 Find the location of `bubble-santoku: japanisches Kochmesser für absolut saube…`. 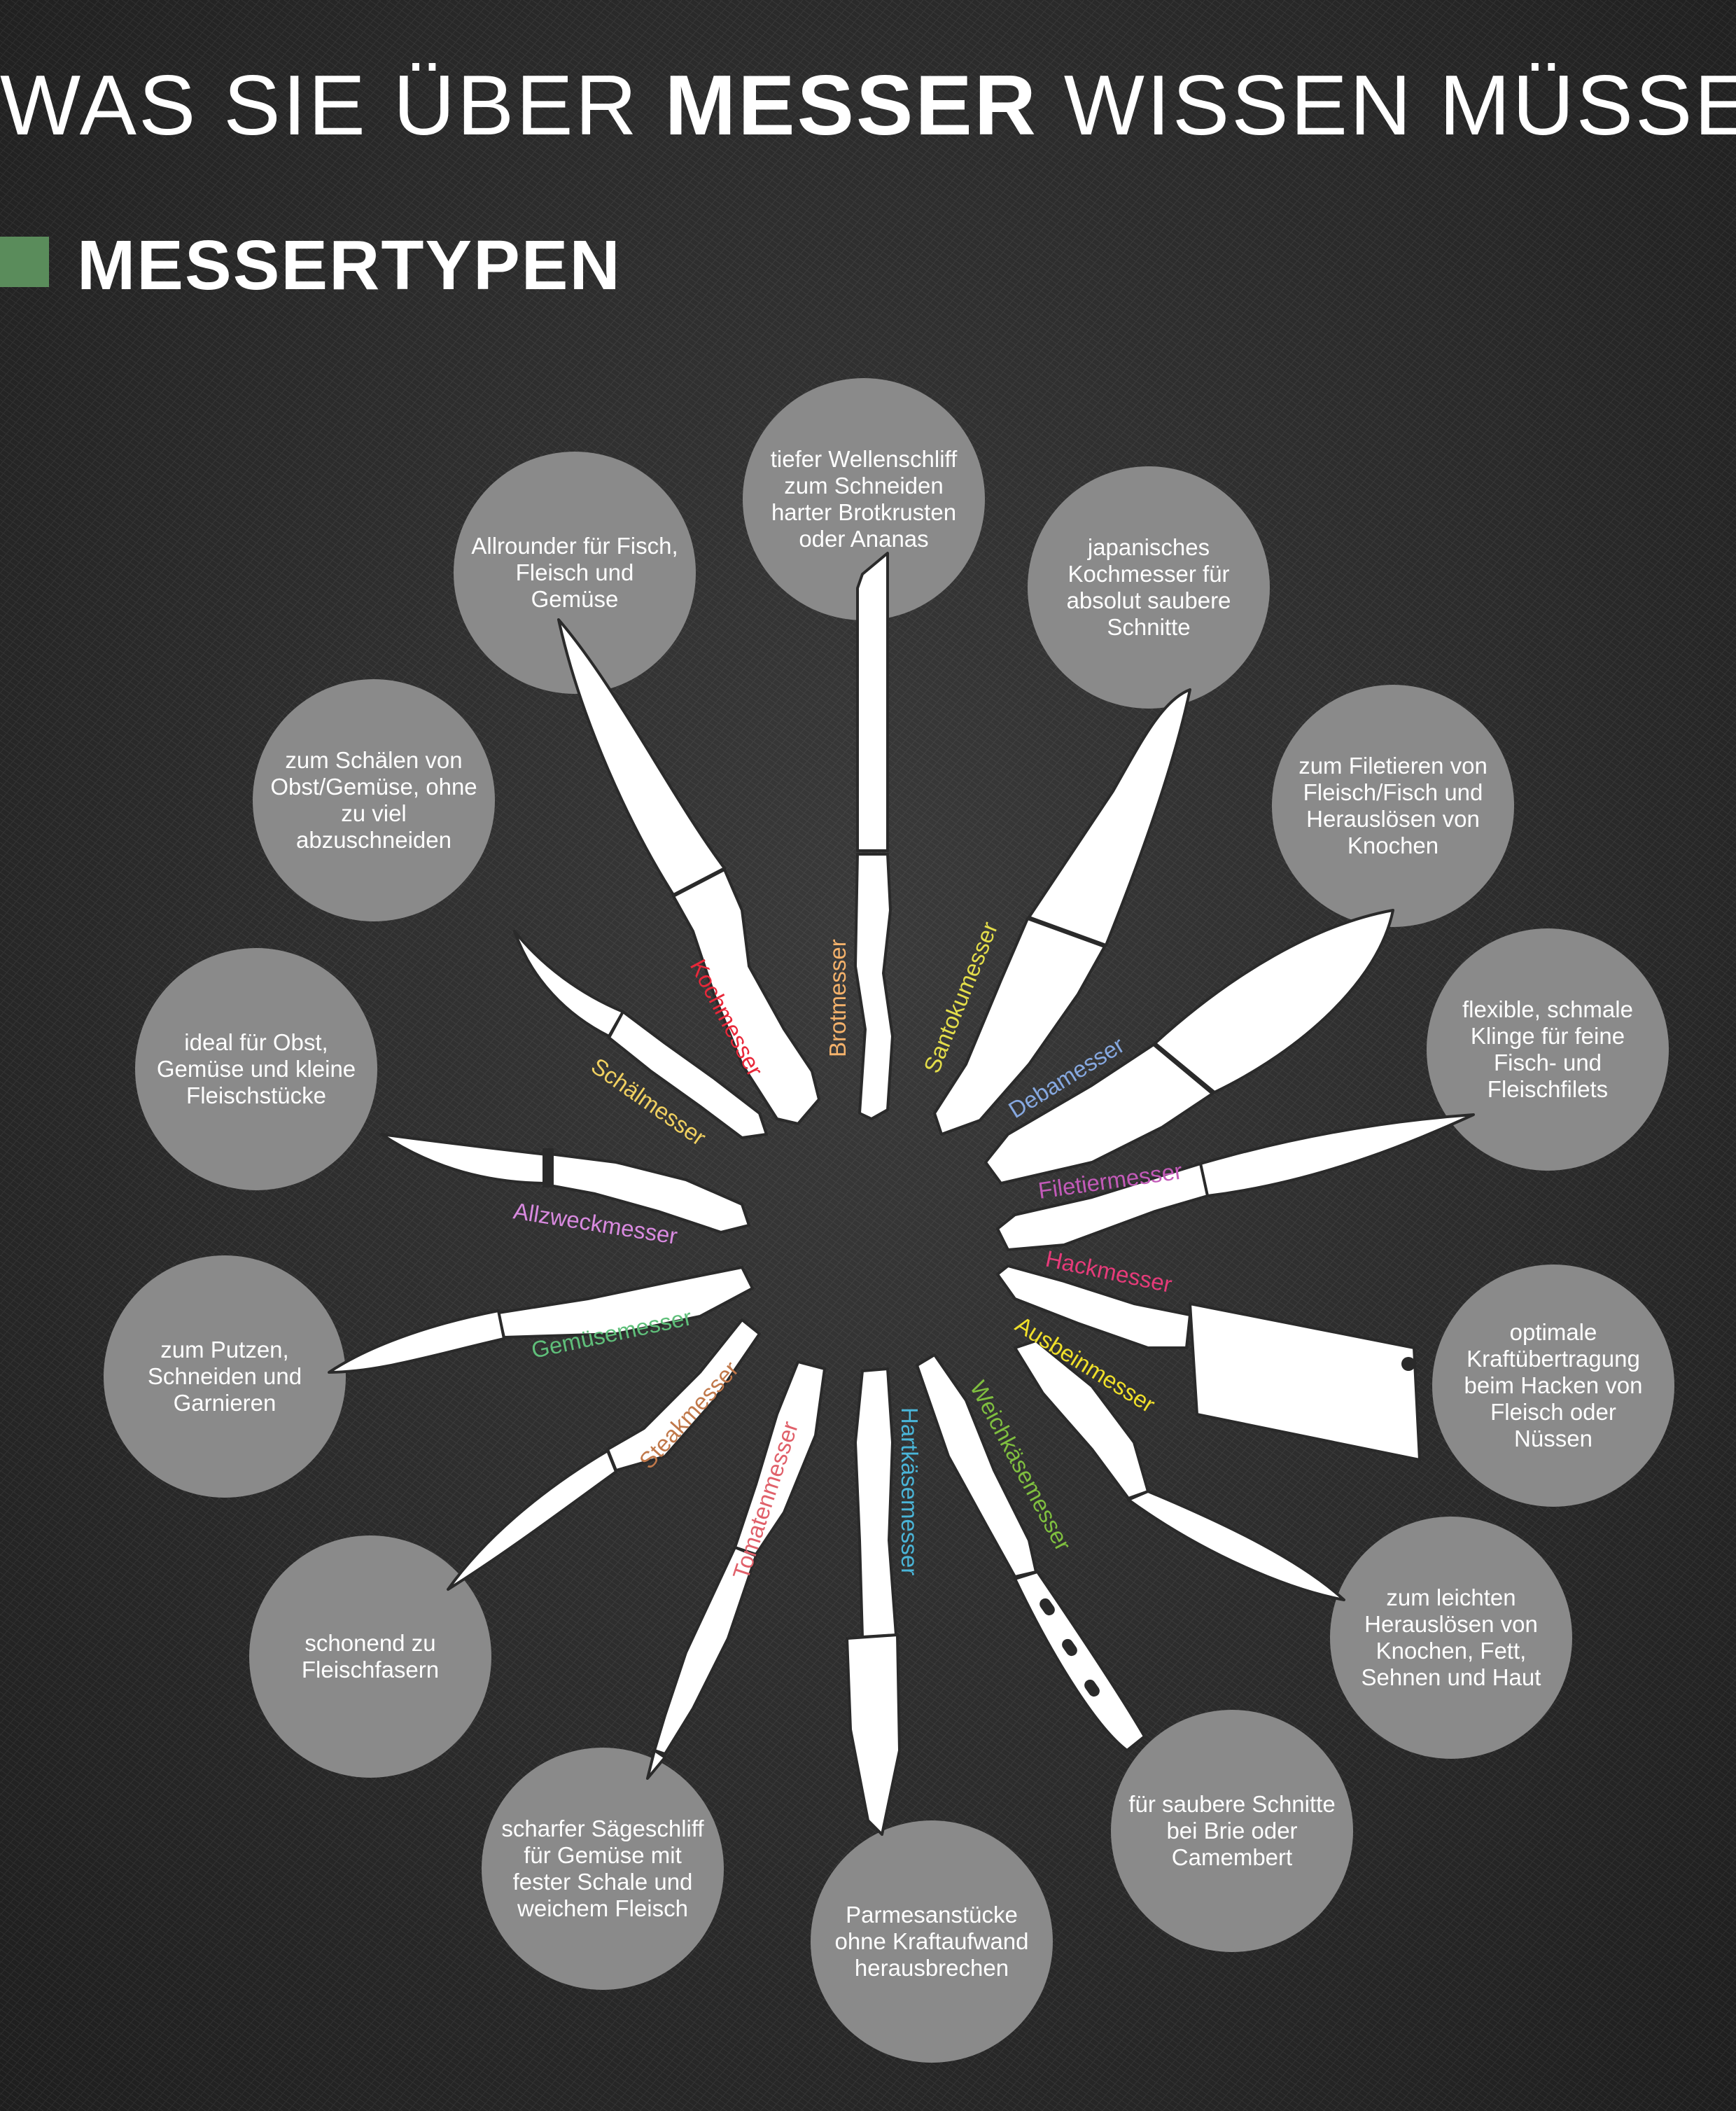

bubble-santoku: japanisches Kochmesser für absolut saube… is located at coordinates (1149, 587).